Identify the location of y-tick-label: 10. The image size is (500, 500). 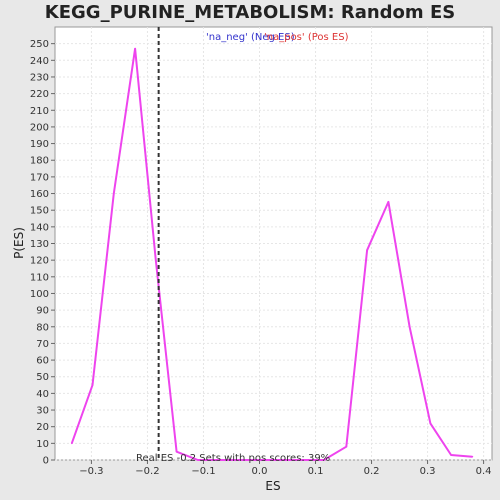
(42, 444).